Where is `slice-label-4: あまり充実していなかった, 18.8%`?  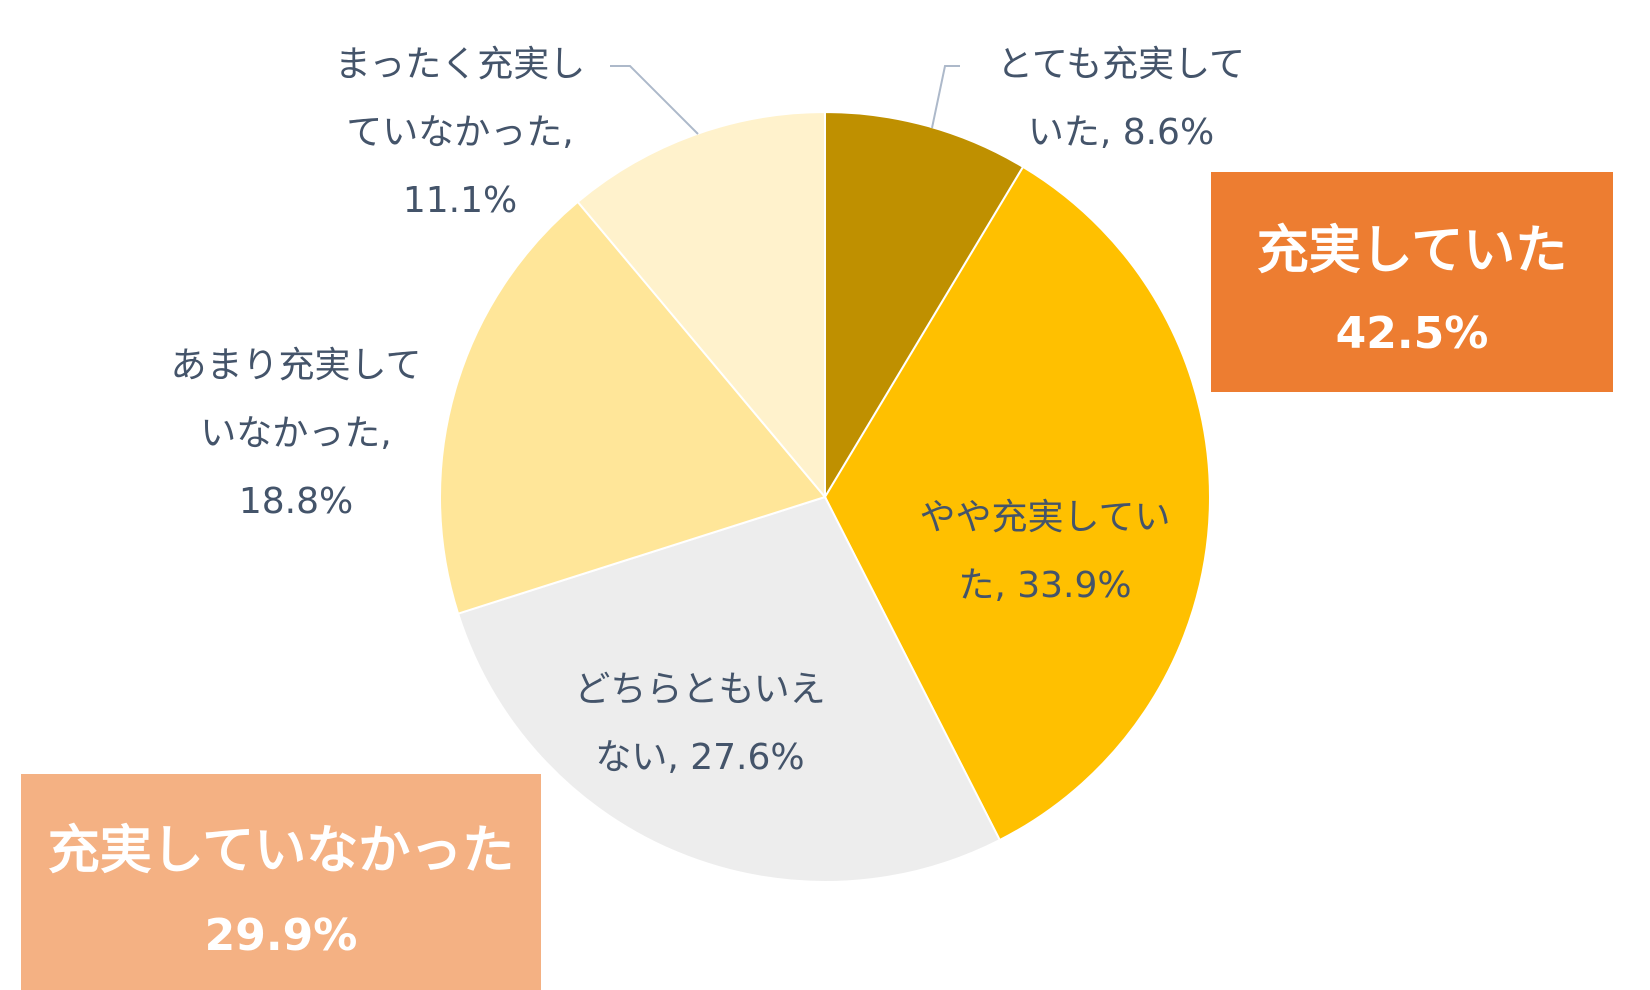
slice-label-4: あまり充実していなかった, 18.8% is located at coordinates (296, 433).